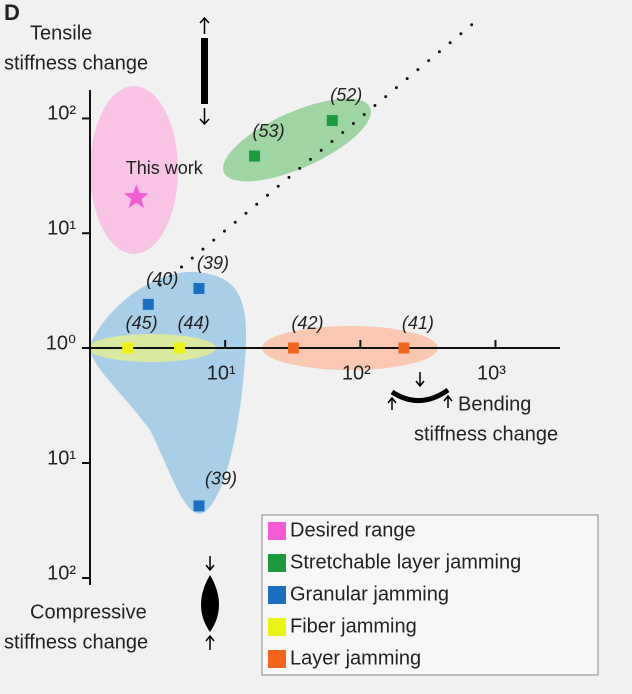 The image size is (632, 694). What do you see at coordinates (353, 530) in the screenshot?
I see `legend-label: Desired range` at bounding box center [353, 530].